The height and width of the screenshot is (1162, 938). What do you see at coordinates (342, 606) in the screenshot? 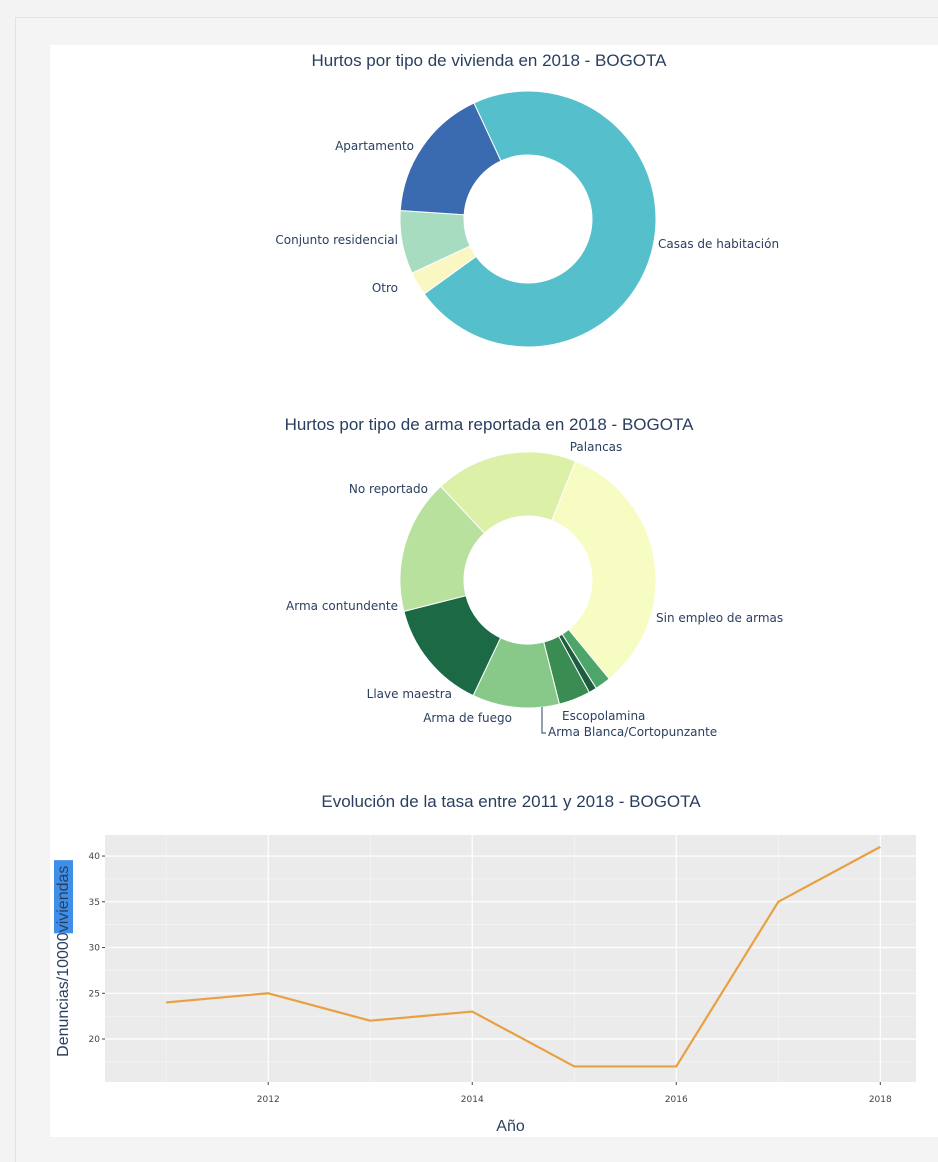
I see `slice-label-arma-contundente: Arma contundente` at bounding box center [342, 606].